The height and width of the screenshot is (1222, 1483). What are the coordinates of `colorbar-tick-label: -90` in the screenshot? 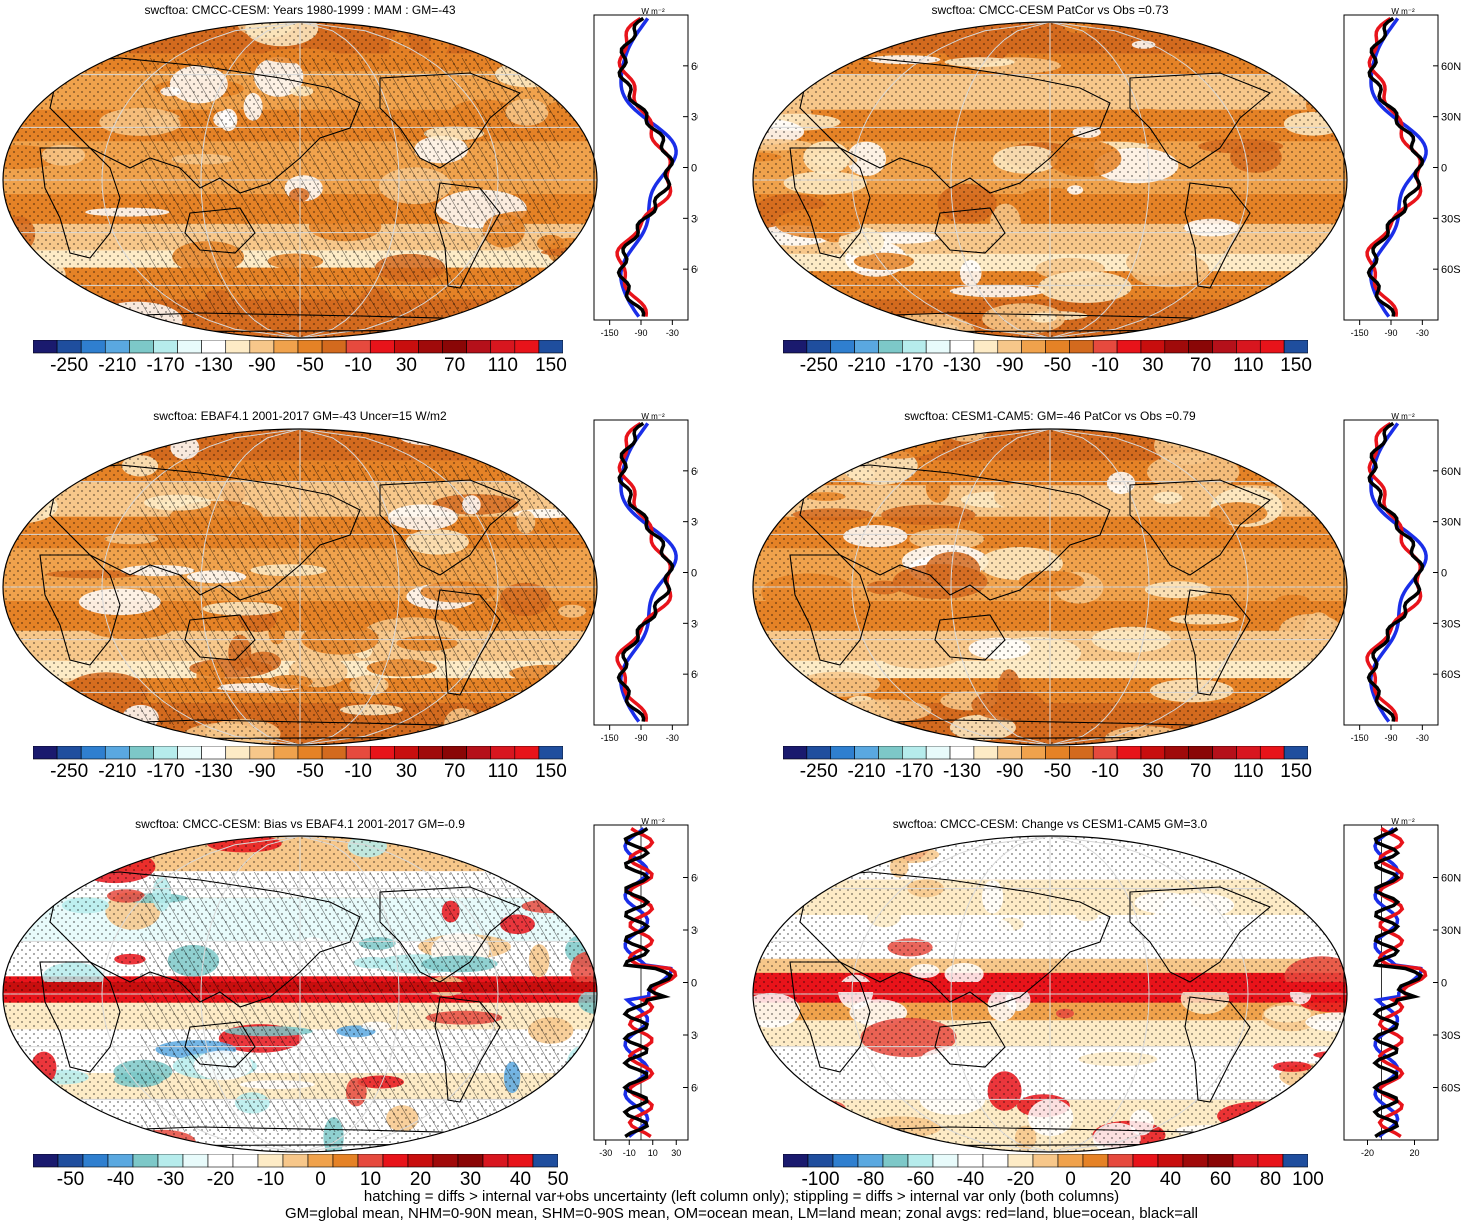 It's located at (1009, 771).